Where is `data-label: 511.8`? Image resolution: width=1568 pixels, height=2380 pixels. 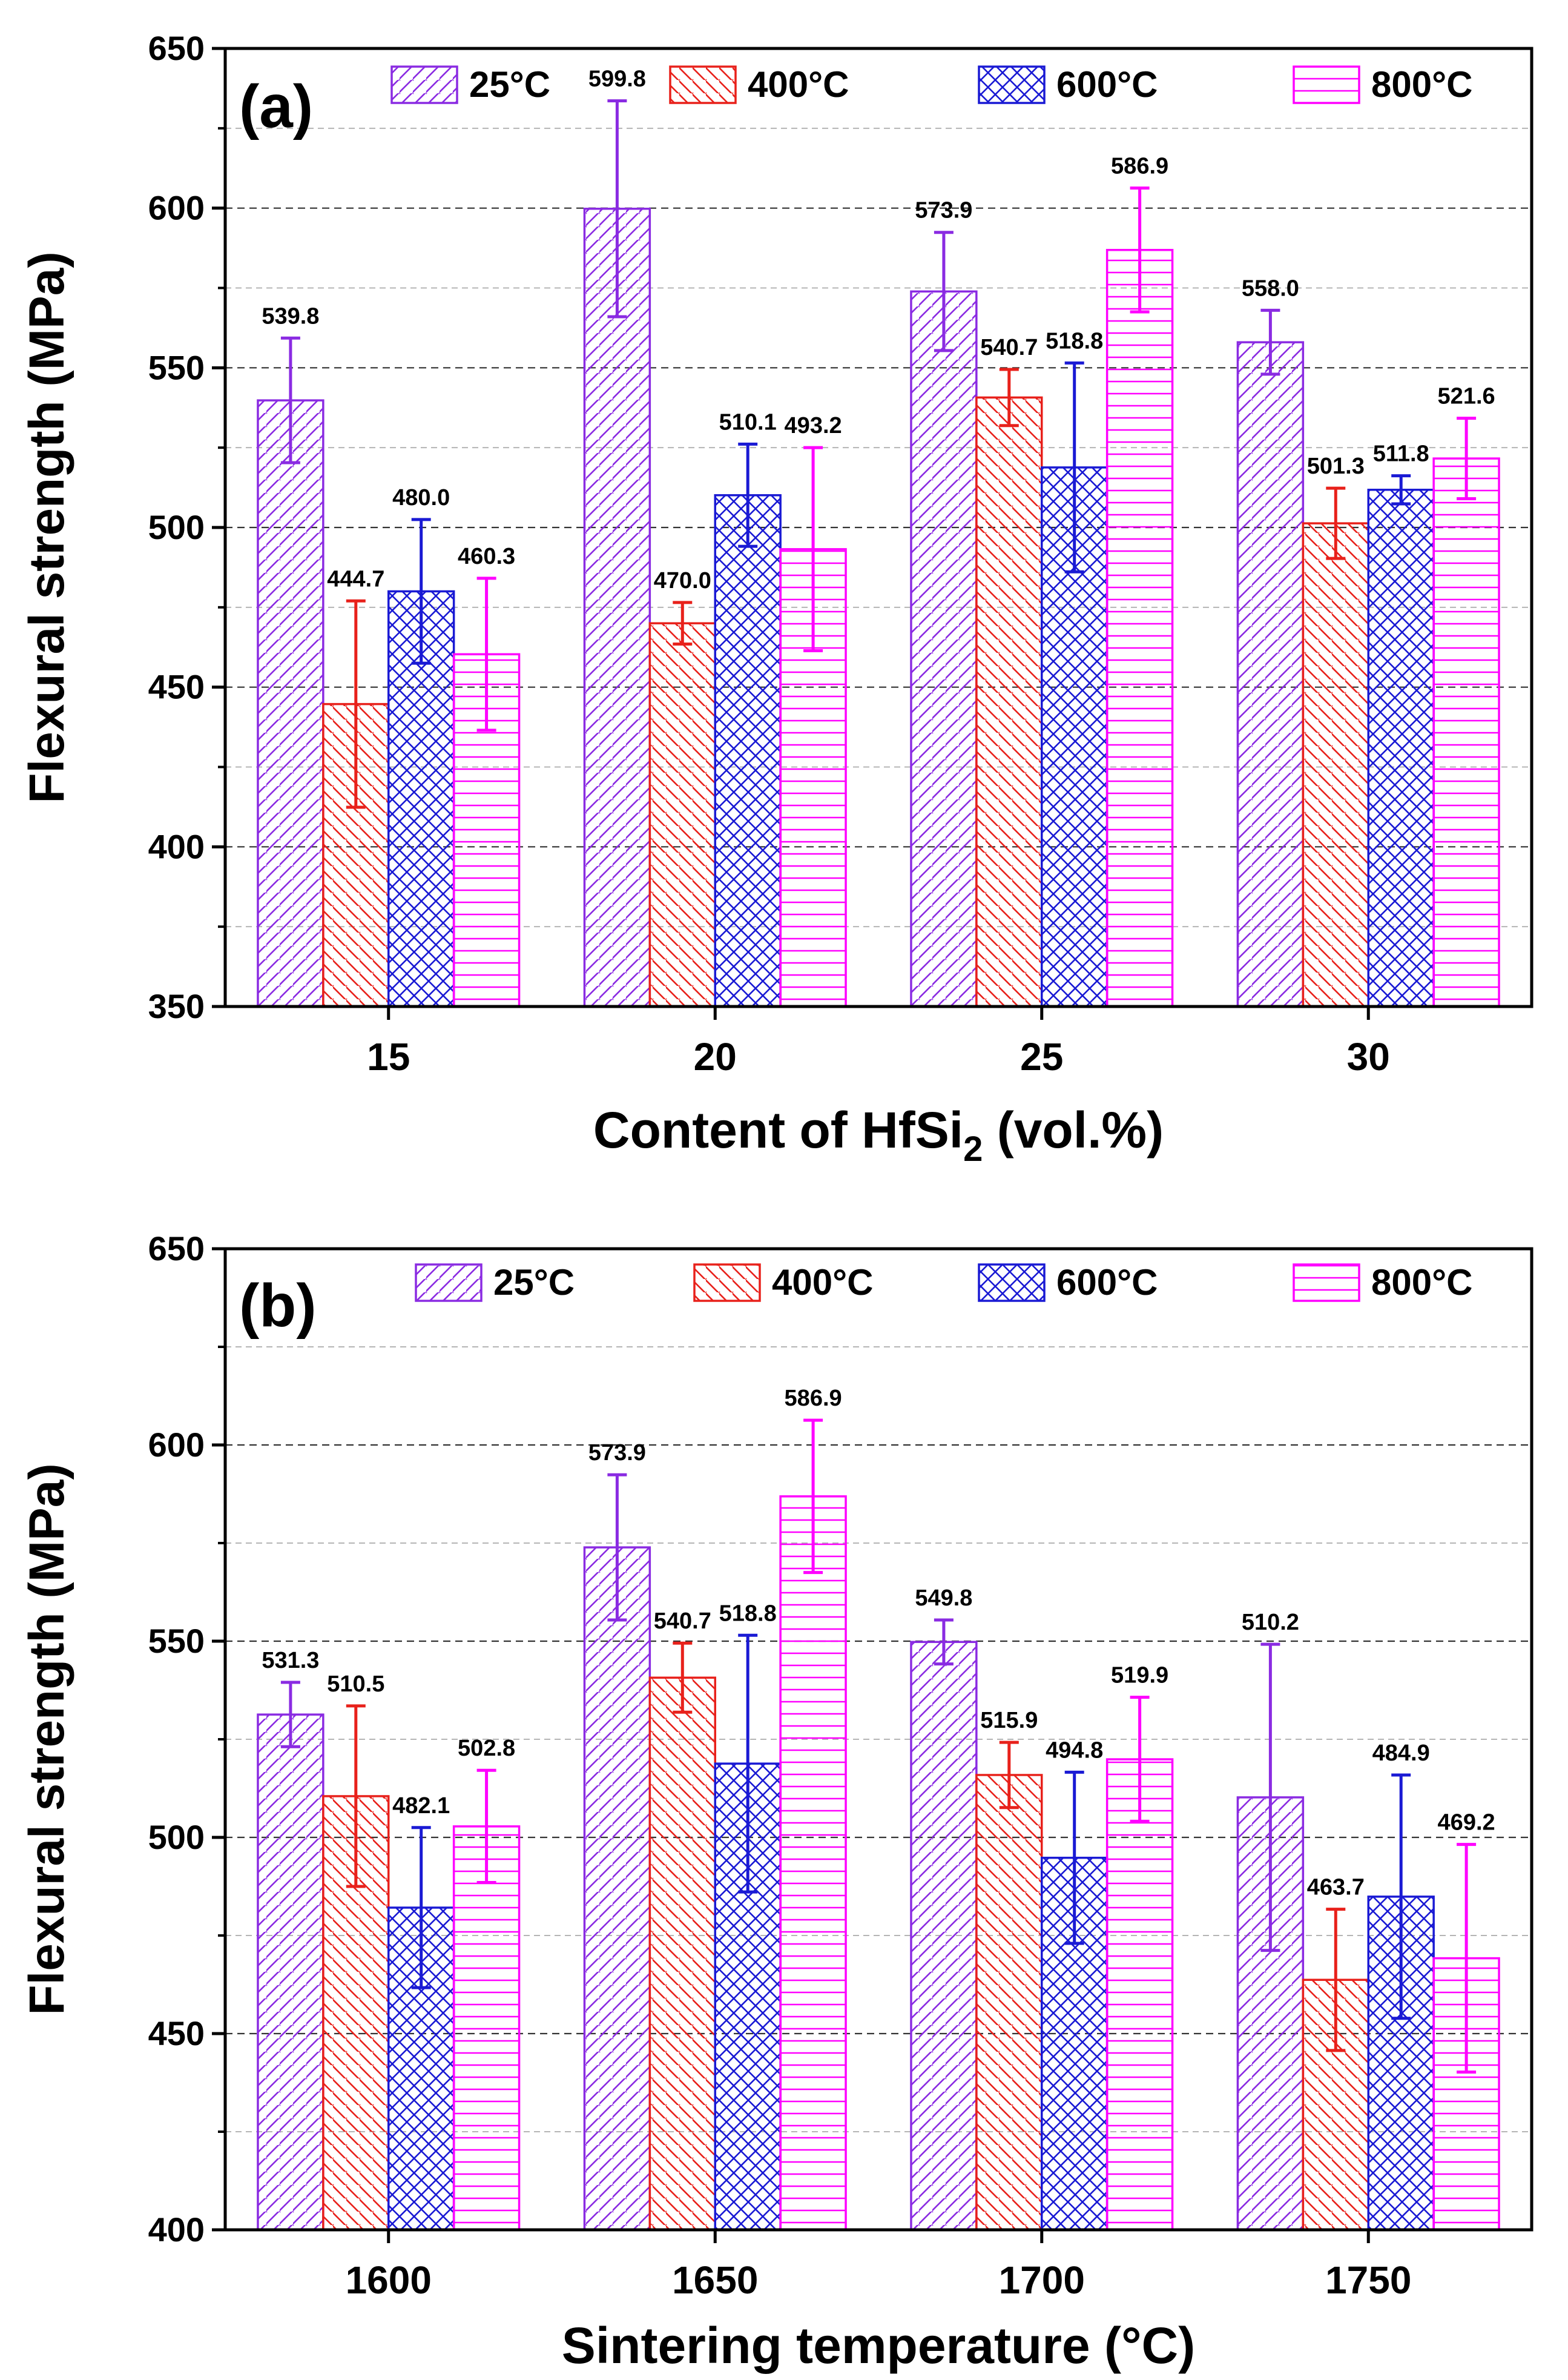 data-label: 511.8 is located at coordinates (1401, 454).